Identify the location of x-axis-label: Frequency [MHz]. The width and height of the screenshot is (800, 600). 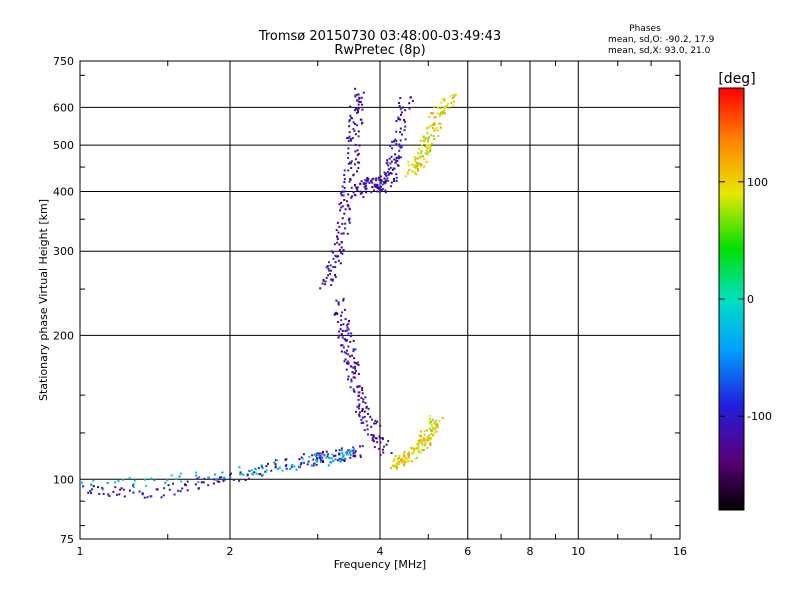
(380, 564).